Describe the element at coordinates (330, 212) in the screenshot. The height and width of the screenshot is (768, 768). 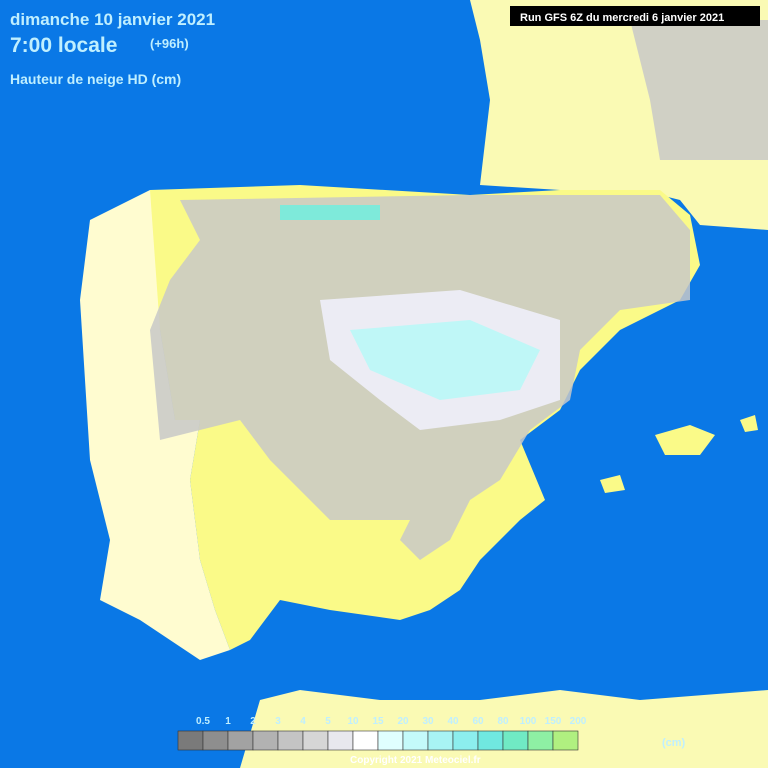
I see `snow-peak` at that location.